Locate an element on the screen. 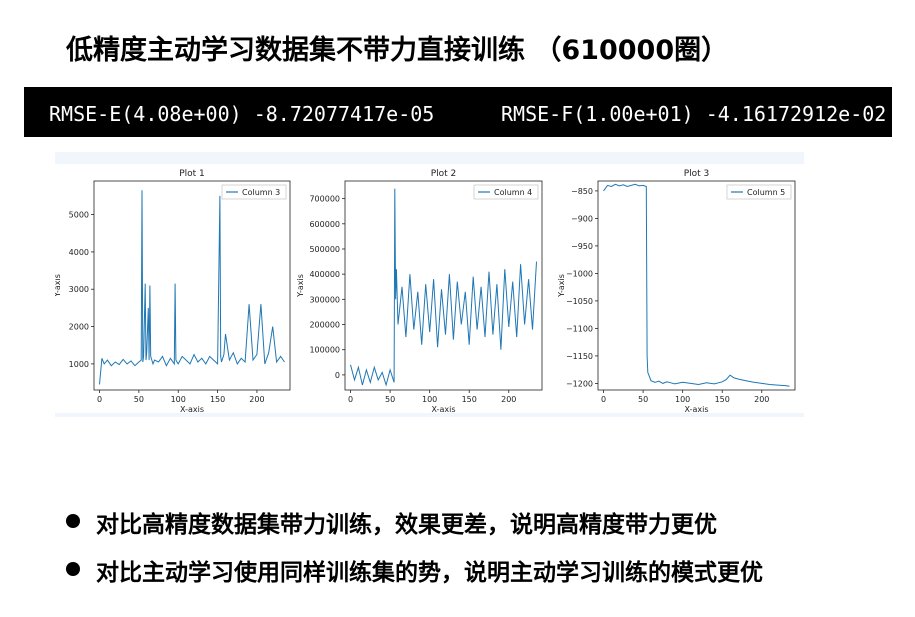 The width and height of the screenshot is (915, 617). bullet-text: 对比主动学习使用同样训练集的势，说明主动学习训练的模式更优 is located at coordinates (429, 573).